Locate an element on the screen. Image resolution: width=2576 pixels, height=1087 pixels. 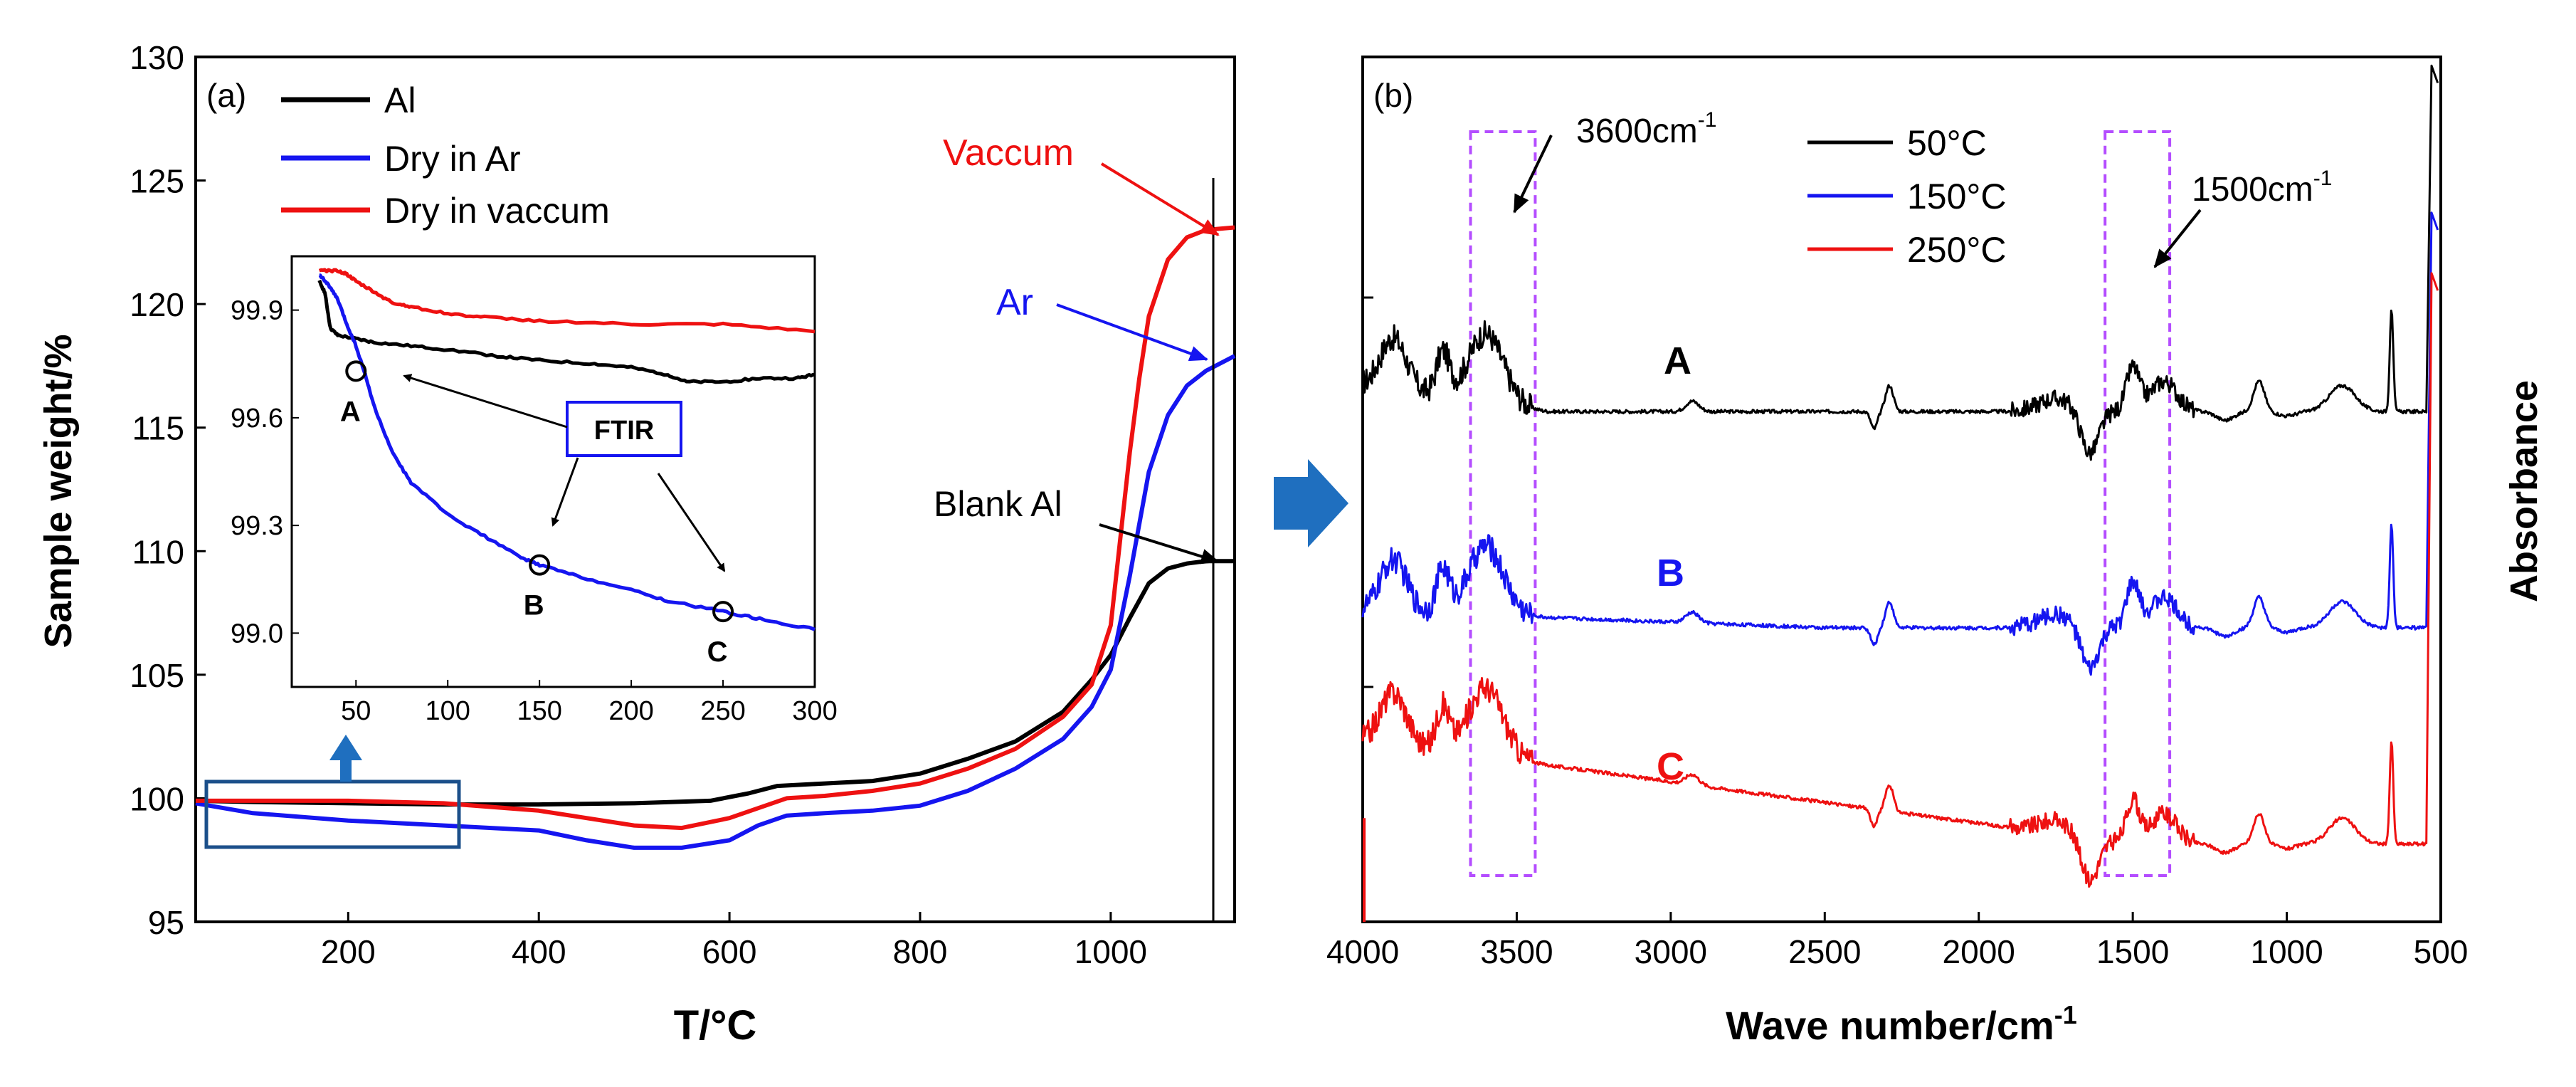
panel-a-y-title: Sample weight/% is located at coordinates (59, 491).